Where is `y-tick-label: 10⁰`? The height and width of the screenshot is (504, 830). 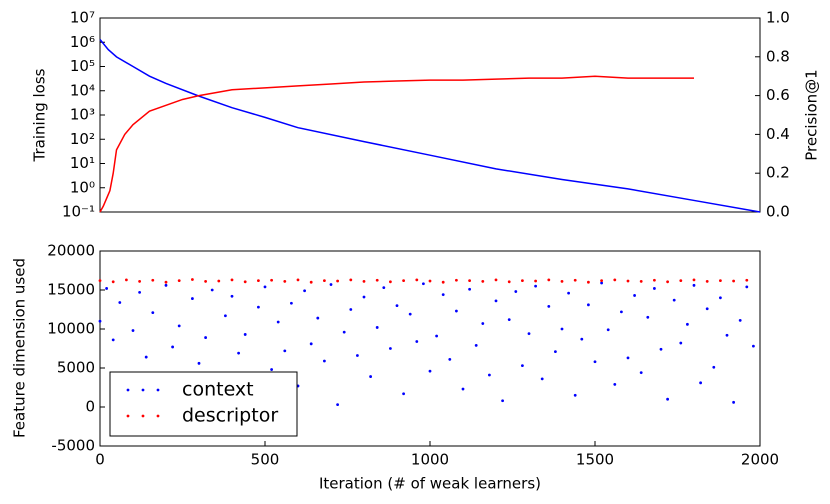 y-tick-label: 10⁰ is located at coordinates (82, 187).